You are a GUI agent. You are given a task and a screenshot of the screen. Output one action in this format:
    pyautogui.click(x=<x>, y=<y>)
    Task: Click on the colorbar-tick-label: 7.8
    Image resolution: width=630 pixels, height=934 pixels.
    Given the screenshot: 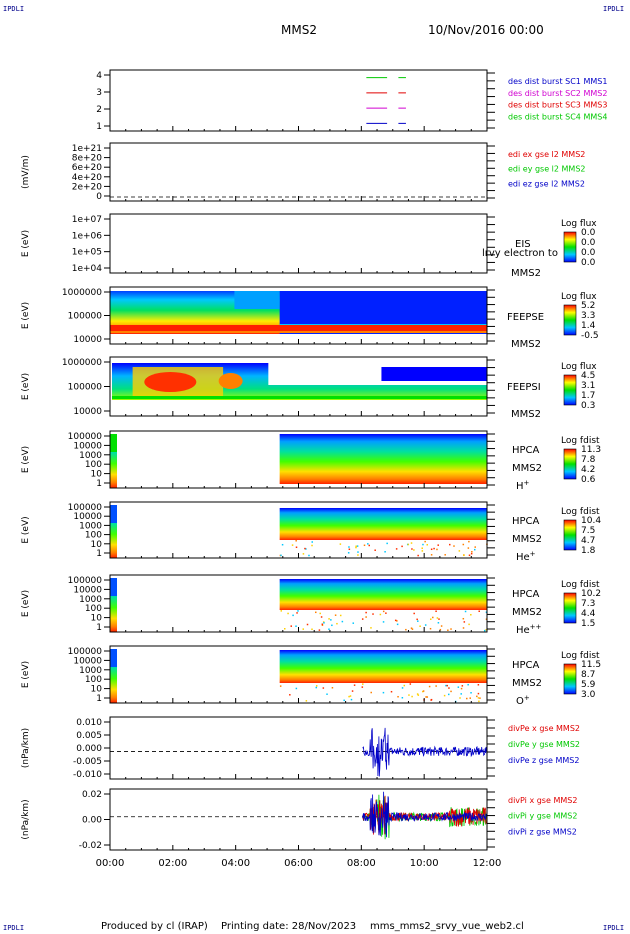 What is the action you would take?
    pyautogui.click(x=588, y=460)
    